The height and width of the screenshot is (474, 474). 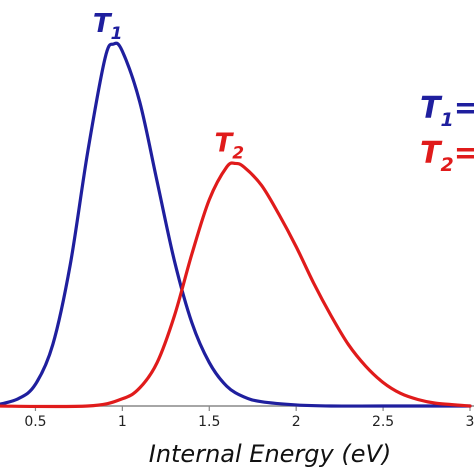 What do you see at coordinates (447, 133) in the screenshot?
I see `legend: T1=T2=` at bounding box center [447, 133].